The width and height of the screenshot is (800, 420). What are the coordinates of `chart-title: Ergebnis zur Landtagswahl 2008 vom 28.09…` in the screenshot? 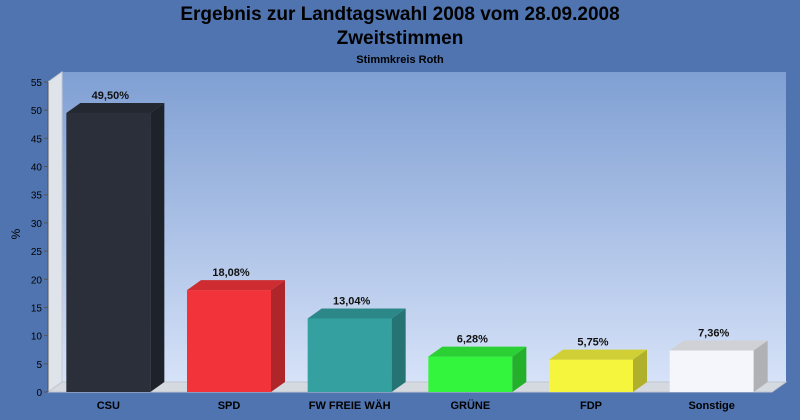 It's located at (400, 14).